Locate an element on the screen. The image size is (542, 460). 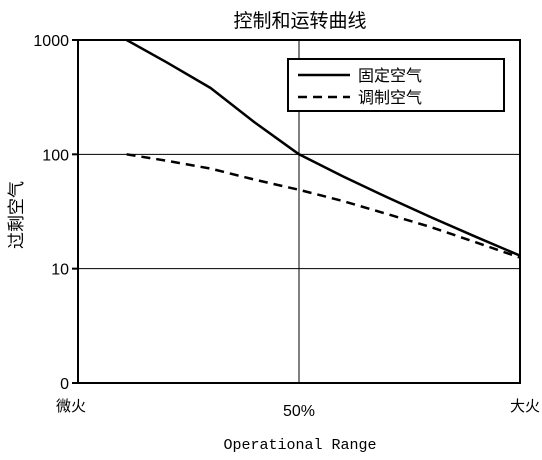
x-tick-label: 50% is located at coordinates (299, 411).